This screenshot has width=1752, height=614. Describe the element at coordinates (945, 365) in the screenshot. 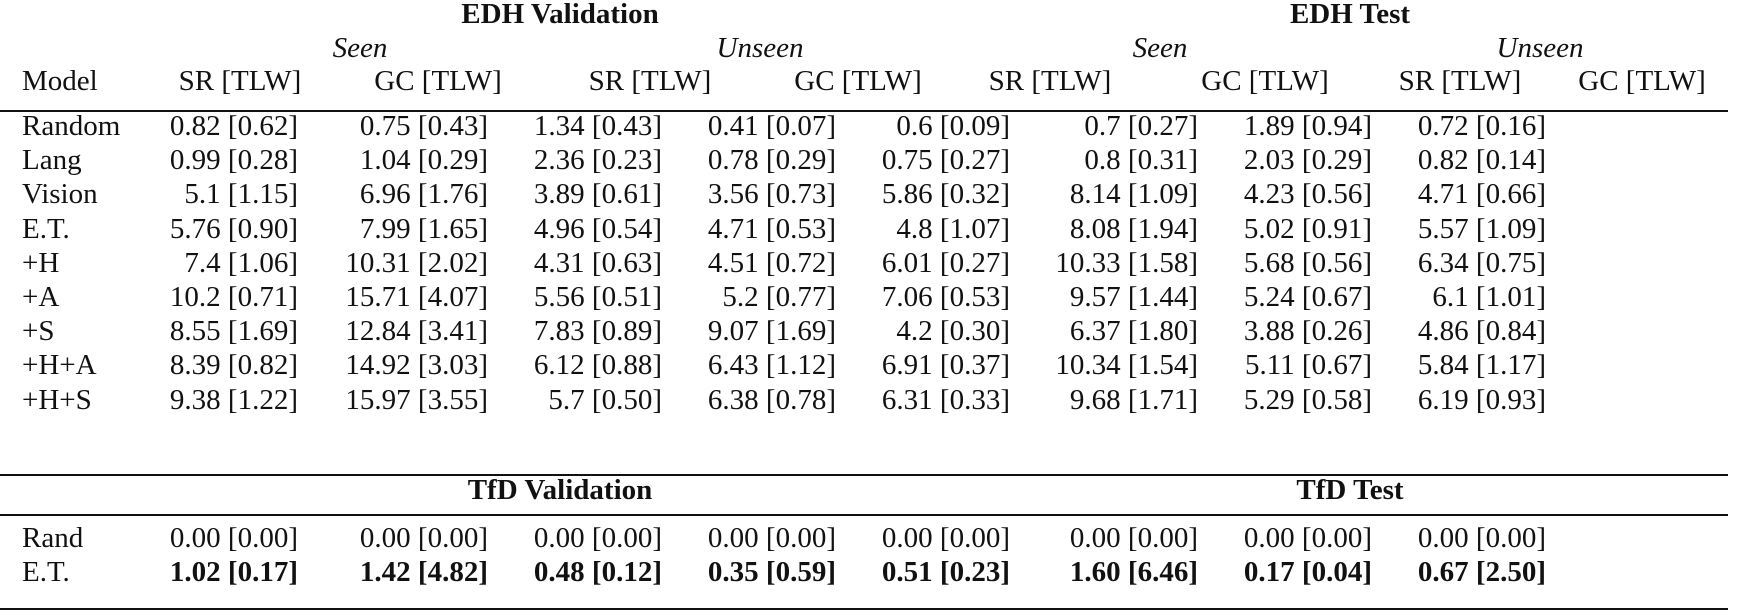

I see `value-cell-sr-seen-test: 6.91 [0.37]` at that location.